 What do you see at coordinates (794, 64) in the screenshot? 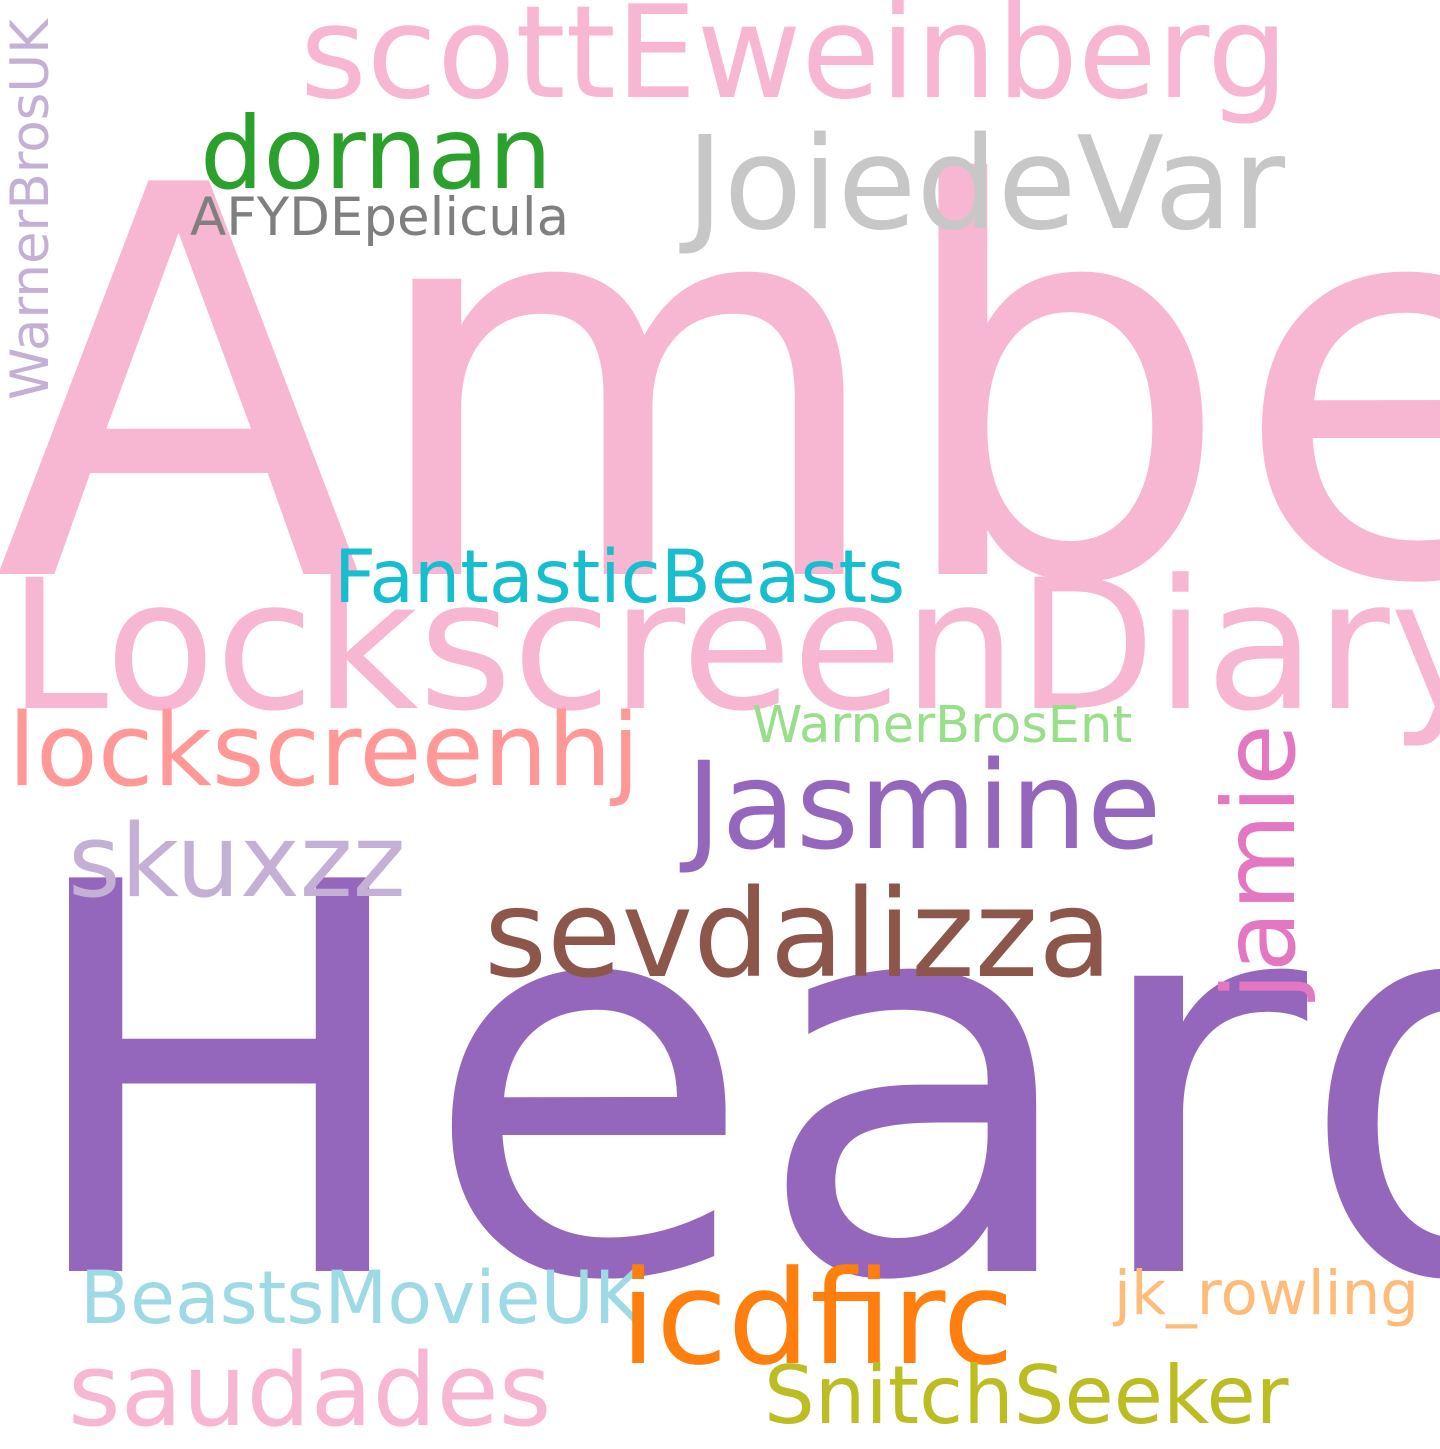
I see `word-scotteweinberg: scottEweinberg` at bounding box center [794, 64].